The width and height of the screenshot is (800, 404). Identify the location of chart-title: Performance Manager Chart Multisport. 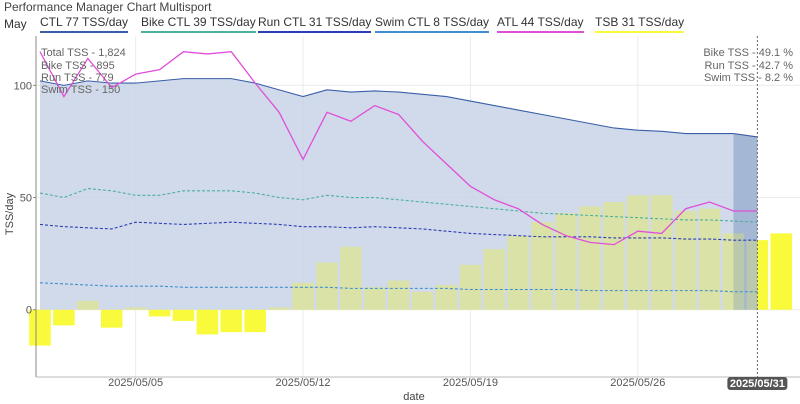
(108, 7).